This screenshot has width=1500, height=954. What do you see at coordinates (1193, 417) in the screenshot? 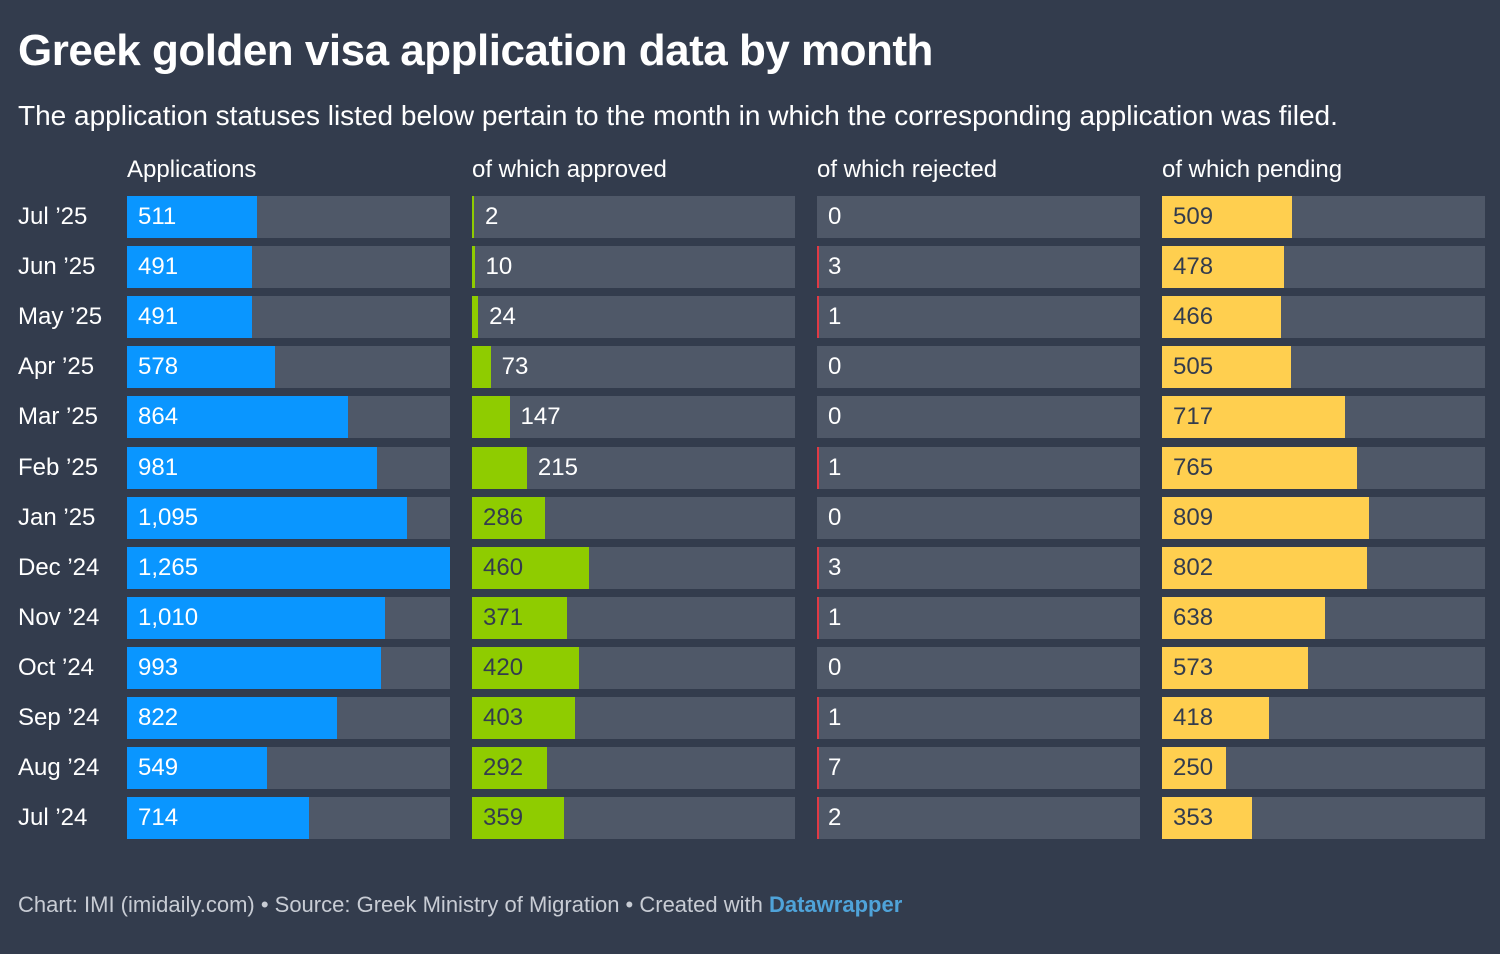
I see `data-label-pending: 717` at bounding box center [1193, 417].